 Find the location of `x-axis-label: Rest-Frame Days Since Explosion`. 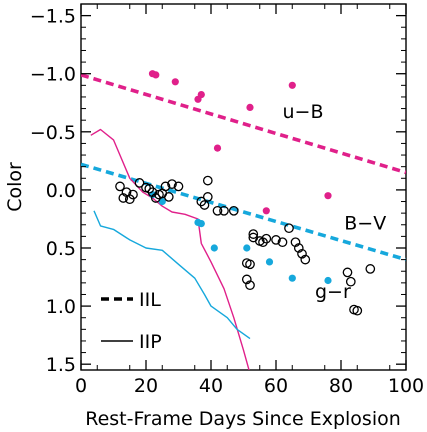

x-axis-label: Rest-Frame Days Since Explosion is located at coordinates (243, 419).